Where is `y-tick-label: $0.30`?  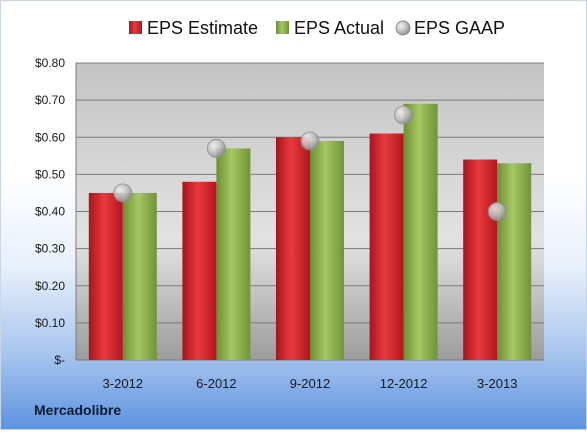 y-tick-label: $0.30 is located at coordinates (50, 249).